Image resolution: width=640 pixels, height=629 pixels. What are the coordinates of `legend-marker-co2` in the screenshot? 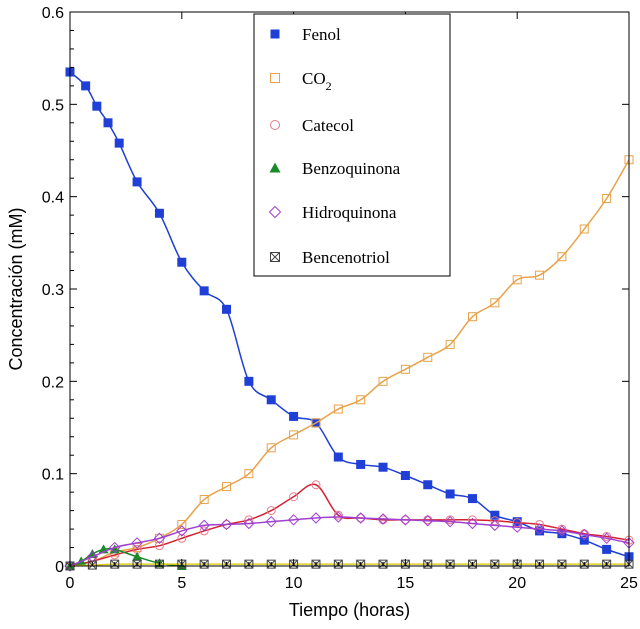 It's located at (275, 78).